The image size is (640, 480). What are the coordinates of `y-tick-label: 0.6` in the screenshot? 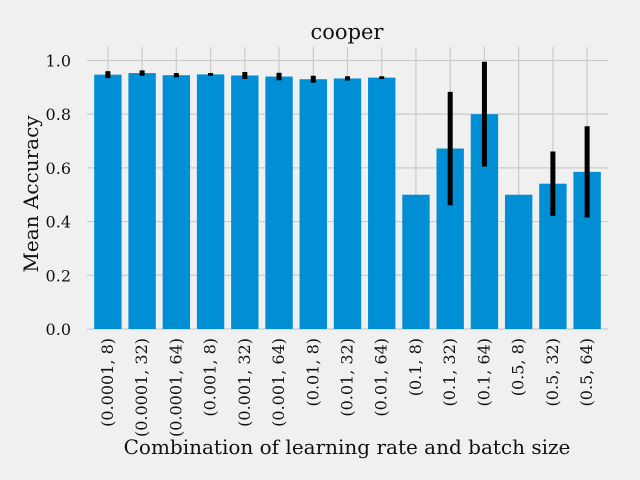 It's located at (58, 168).